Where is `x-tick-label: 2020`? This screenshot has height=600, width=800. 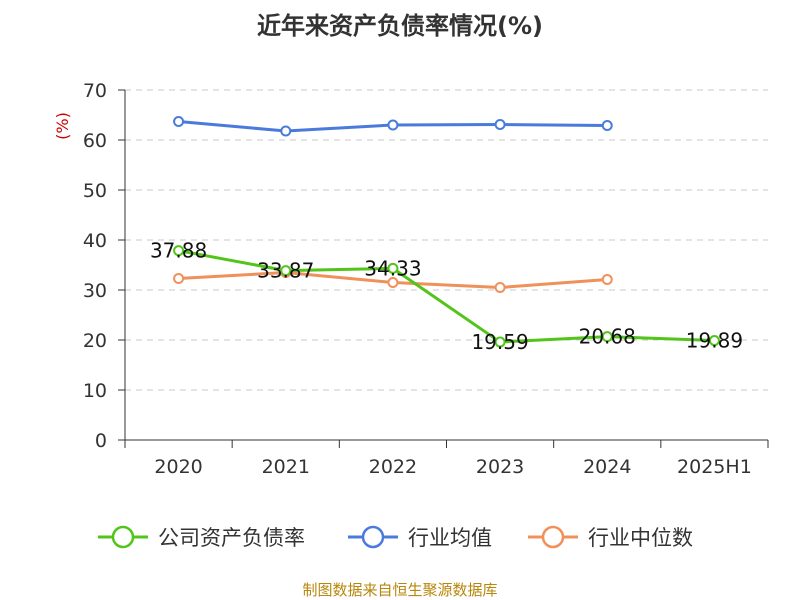
x-tick-label: 2020 is located at coordinates (178, 467).